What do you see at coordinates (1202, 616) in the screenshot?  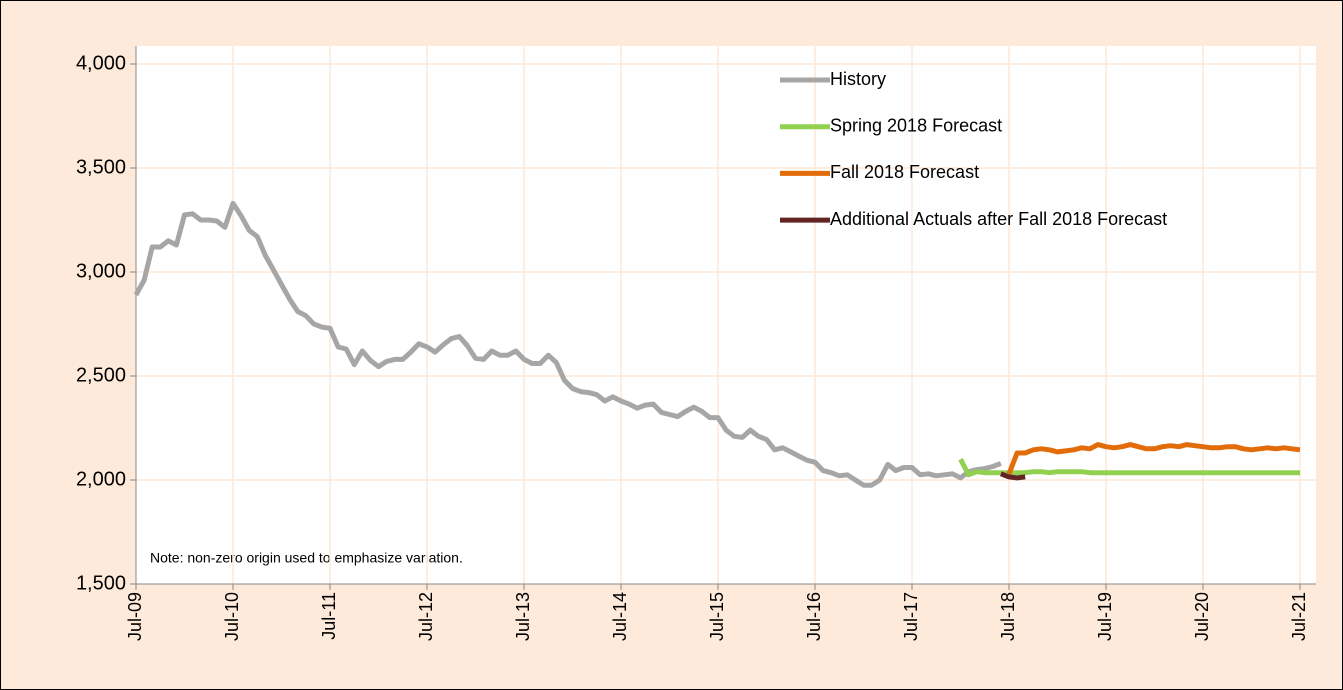 I see `x-tick-label: Jul-20` at bounding box center [1202, 616].